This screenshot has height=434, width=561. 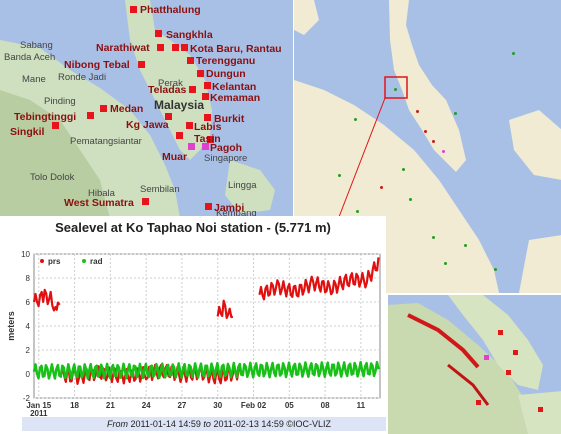 I want to click on y-tick-label: 2, so click(x=28, y=350).